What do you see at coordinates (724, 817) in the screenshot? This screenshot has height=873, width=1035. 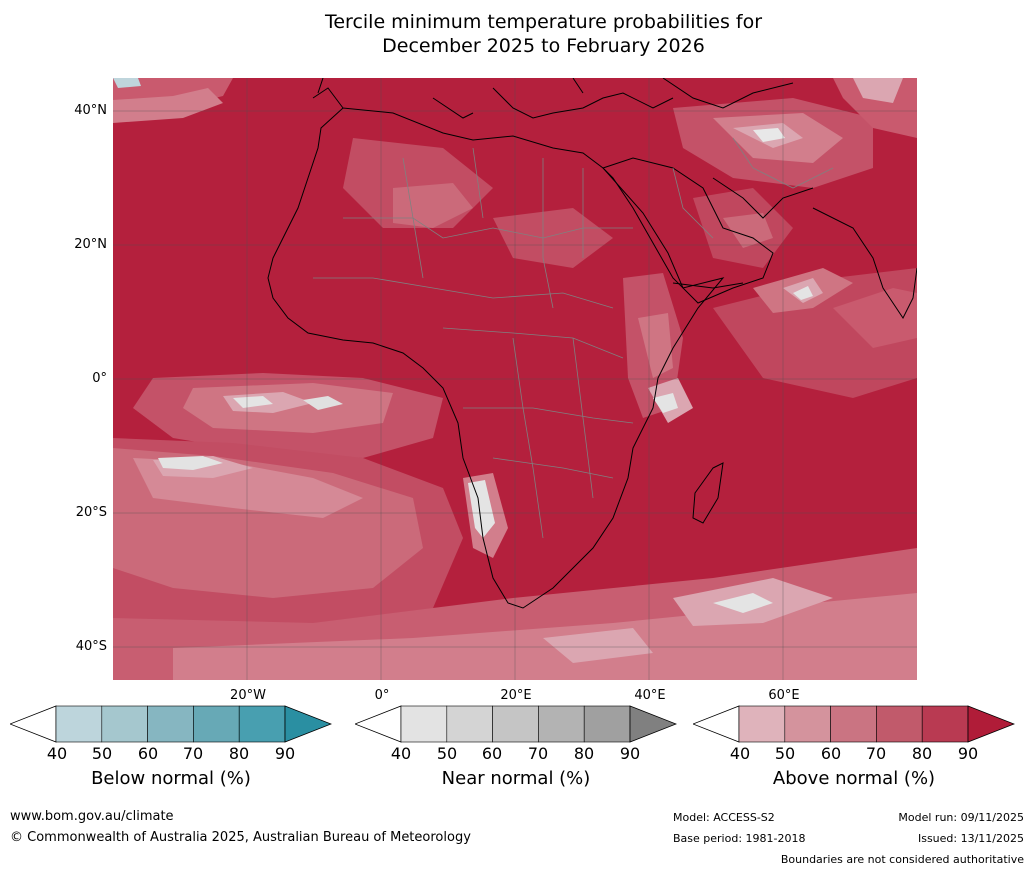 I see `footer-model: Model: ACCESS-S2` at bounding box center [724, 817].